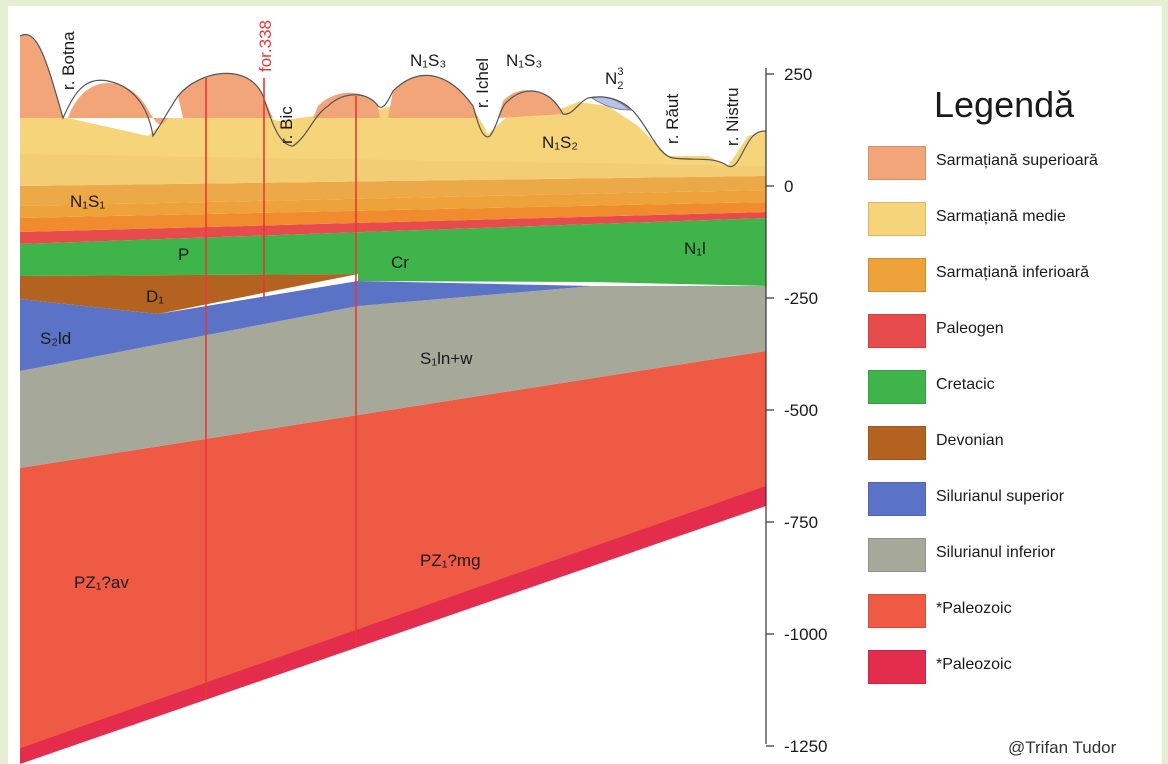 Image resolution: width=1168 pixels, height=764 pixels. I want to click on label-n2-3: N23, so click(614, 79).